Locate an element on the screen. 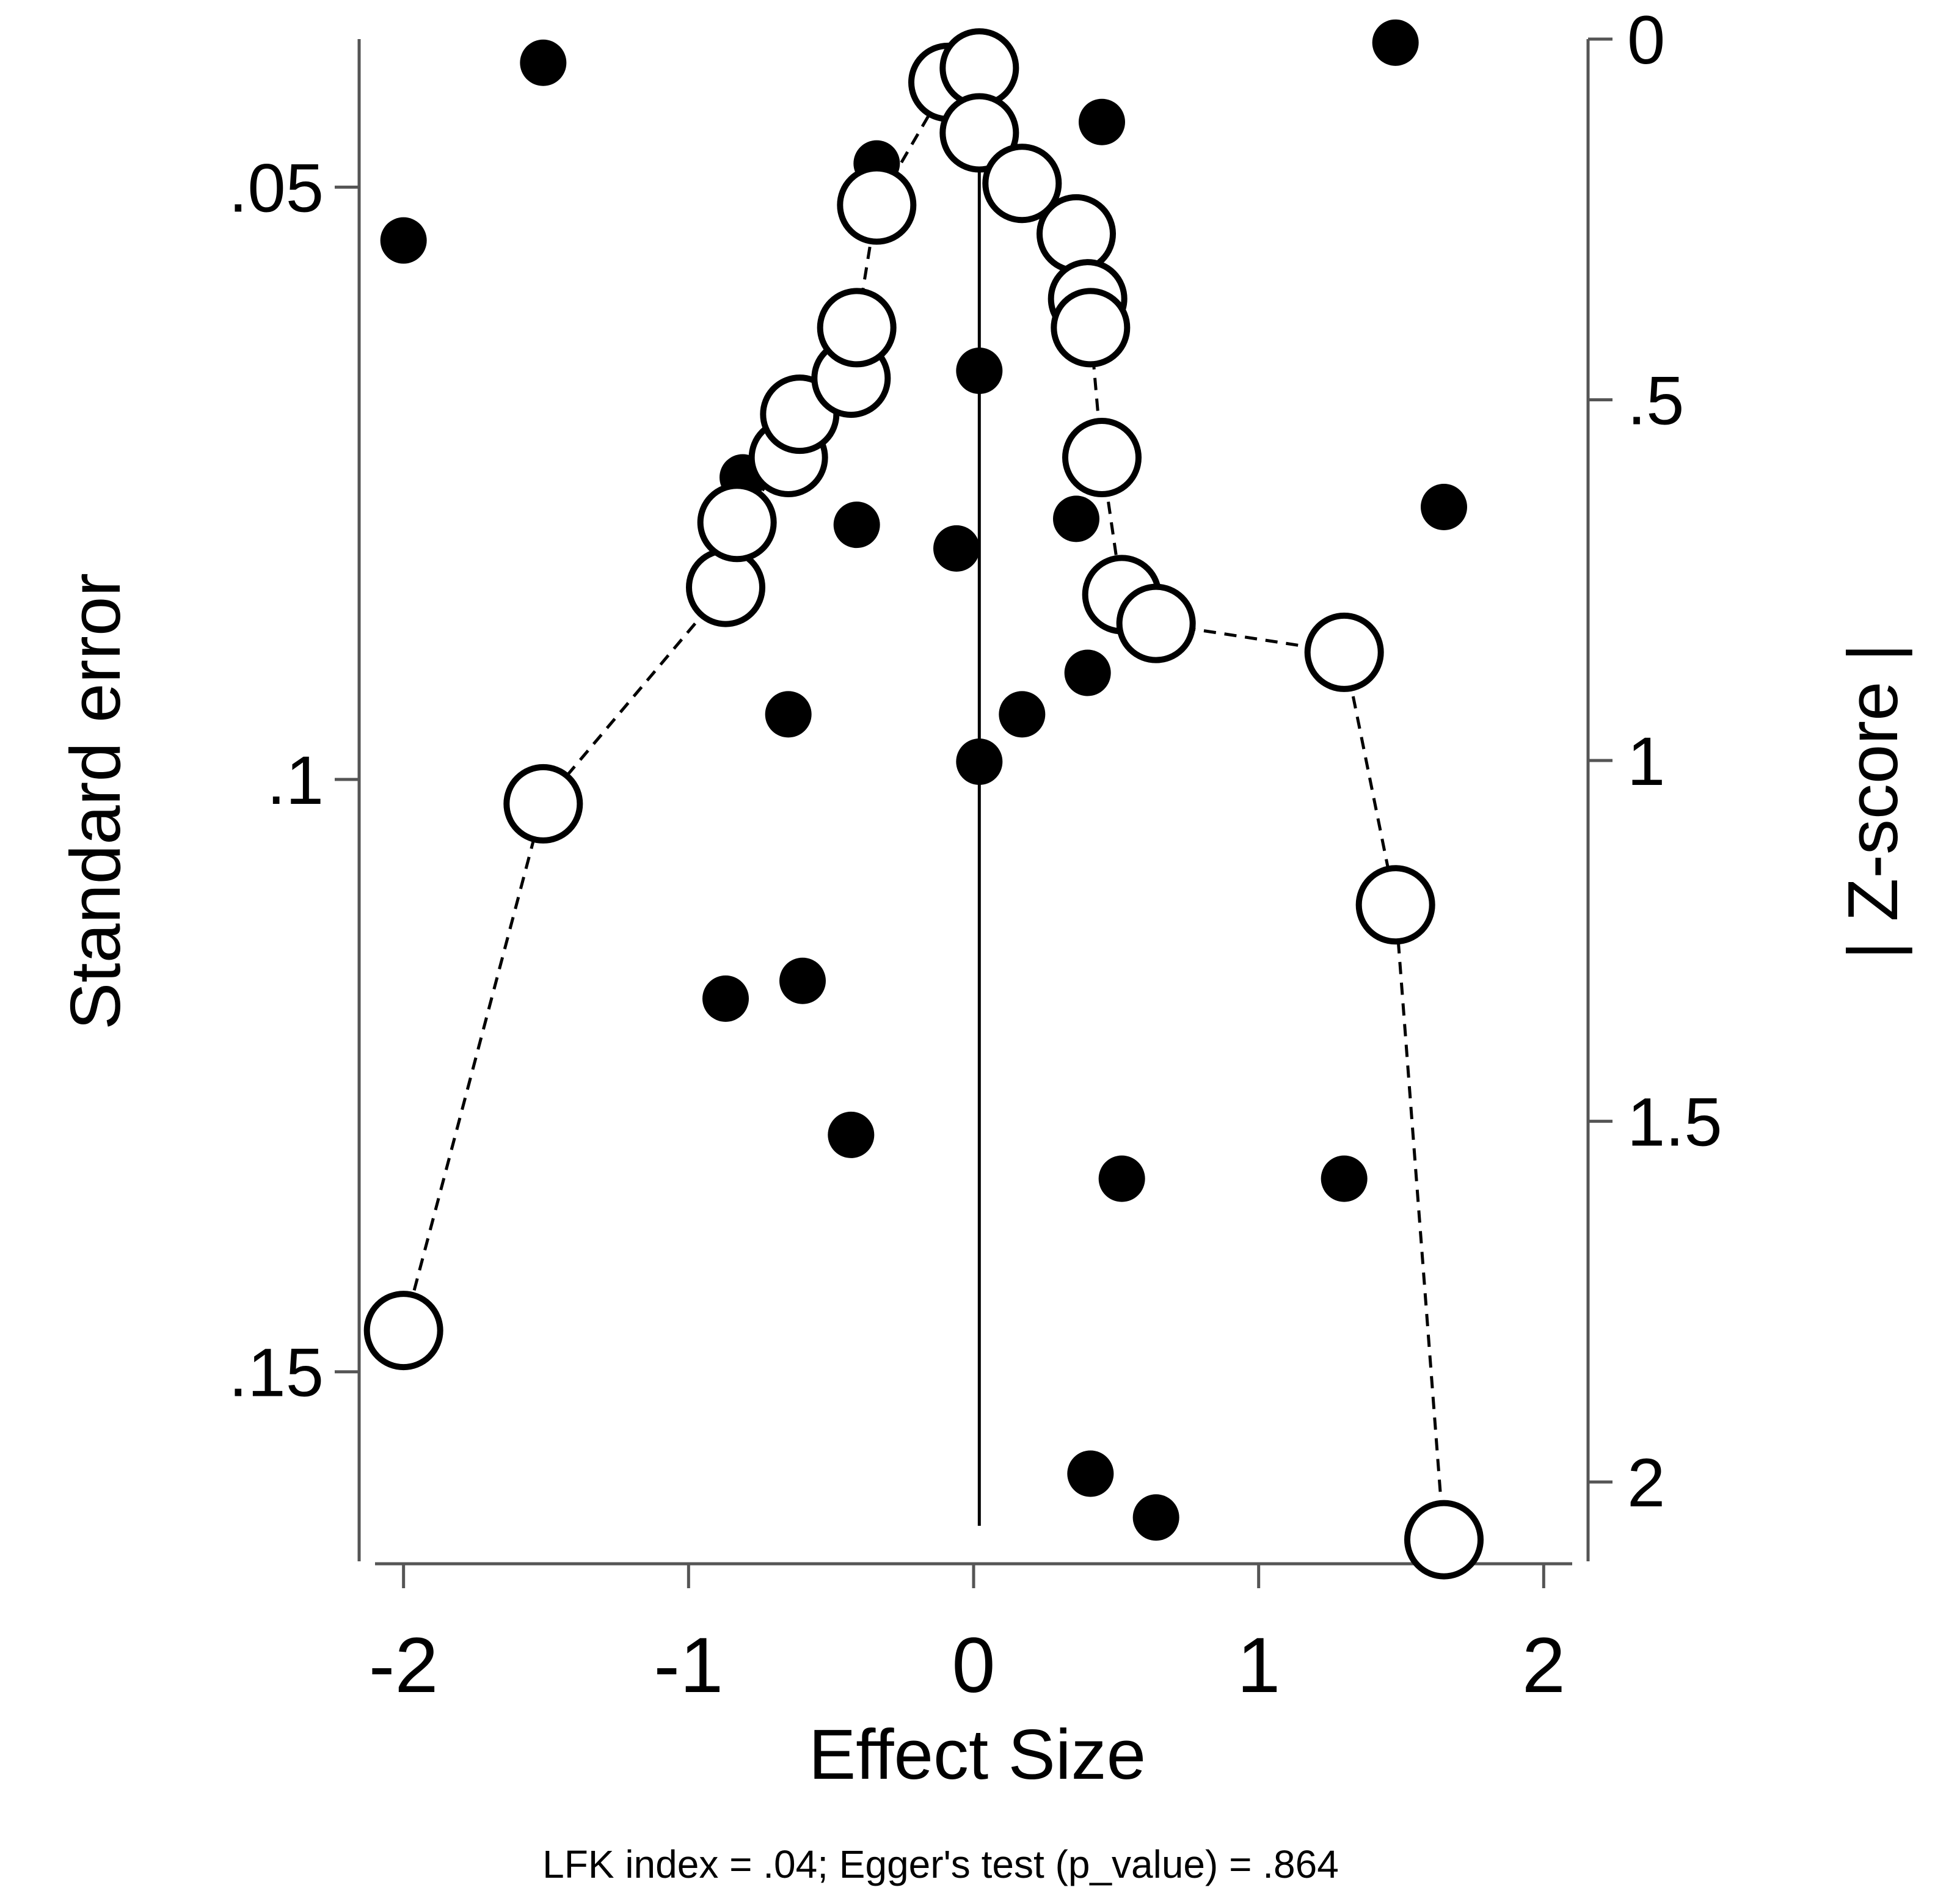  x-tick-label: 2 is located at coordinates (1544, 1665).